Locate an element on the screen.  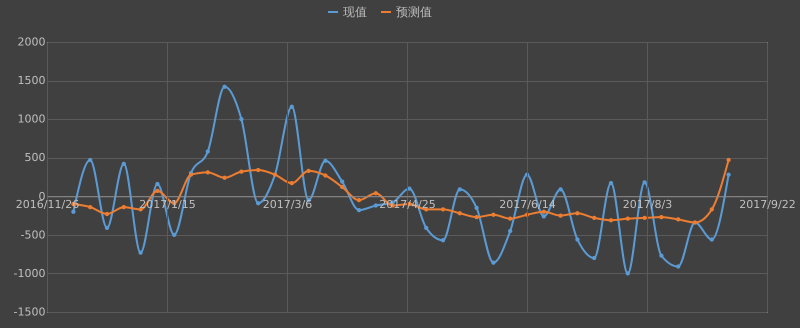
x-tick-label: 2017/3/6 is located at coordinates (287, 204).